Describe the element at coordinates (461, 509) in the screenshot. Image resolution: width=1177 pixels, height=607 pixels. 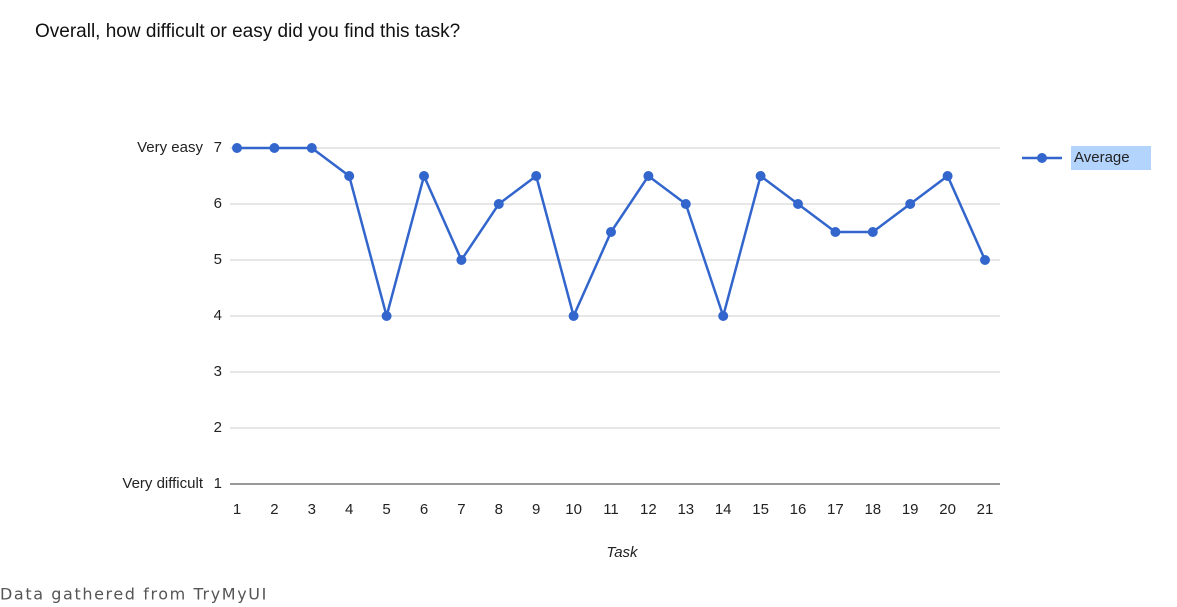
I see `x-tick-label: 7` at that location.